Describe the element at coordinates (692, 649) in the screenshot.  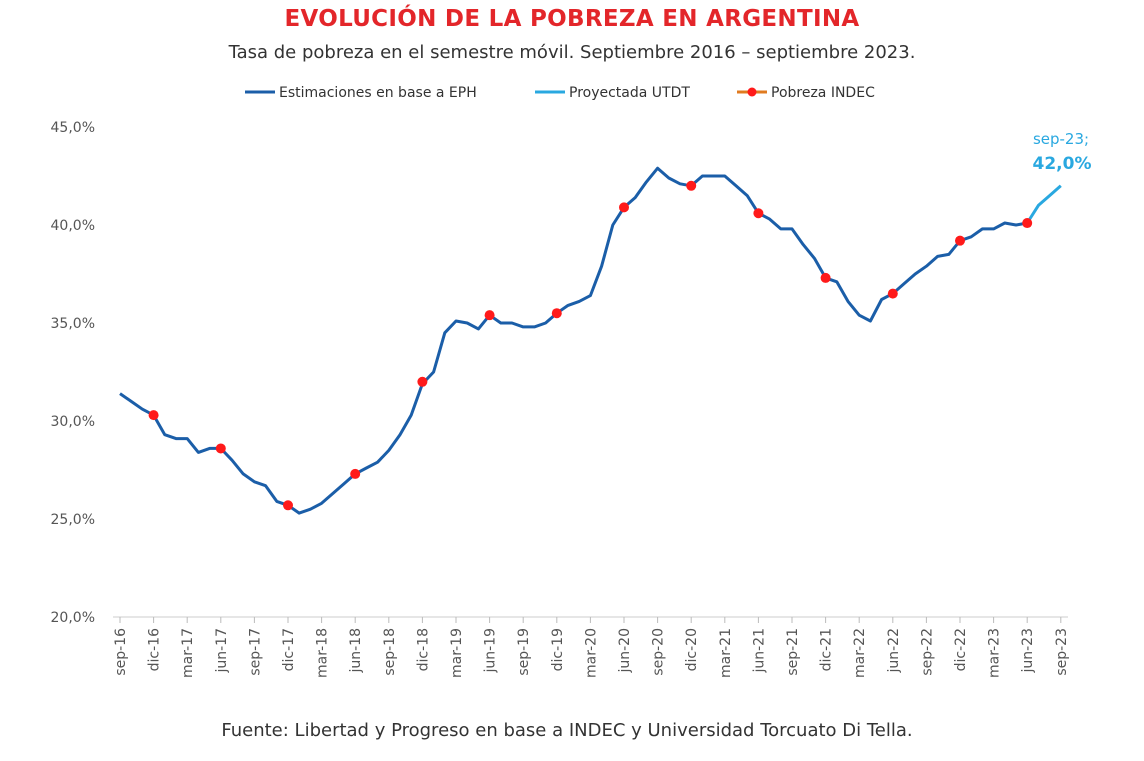
I see `x-tick-label: dic-20` at that location.